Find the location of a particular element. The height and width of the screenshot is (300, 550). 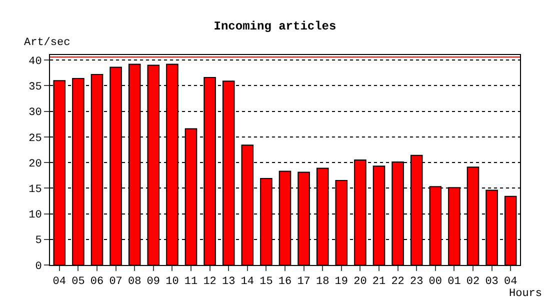

x-axis-title: Hours is located at coordinates (525, 294).